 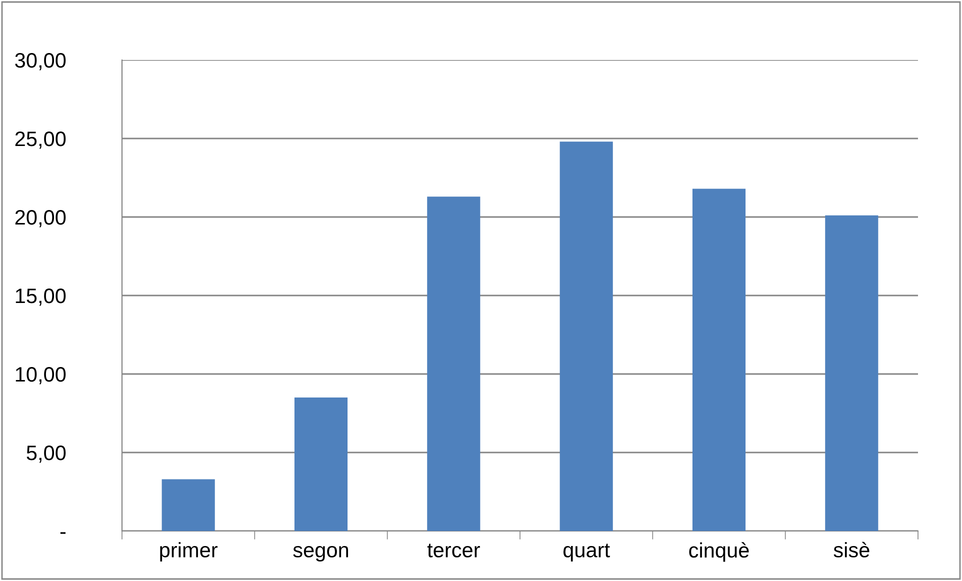 What do you see at coordinates (852, 550) in the screenshot?
I see `x-tick-label: sisè` at bounding box center [852, 550].